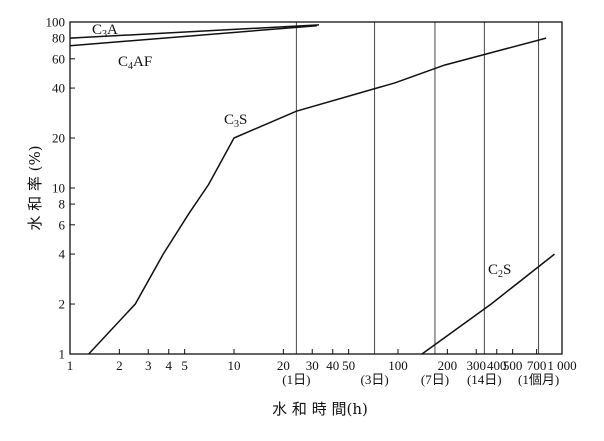 This screenshot has width=604, height=441. Describe the element at coordinates (58, 58) in the screenshot. I see `y-tick-label-8: 60` at that location.